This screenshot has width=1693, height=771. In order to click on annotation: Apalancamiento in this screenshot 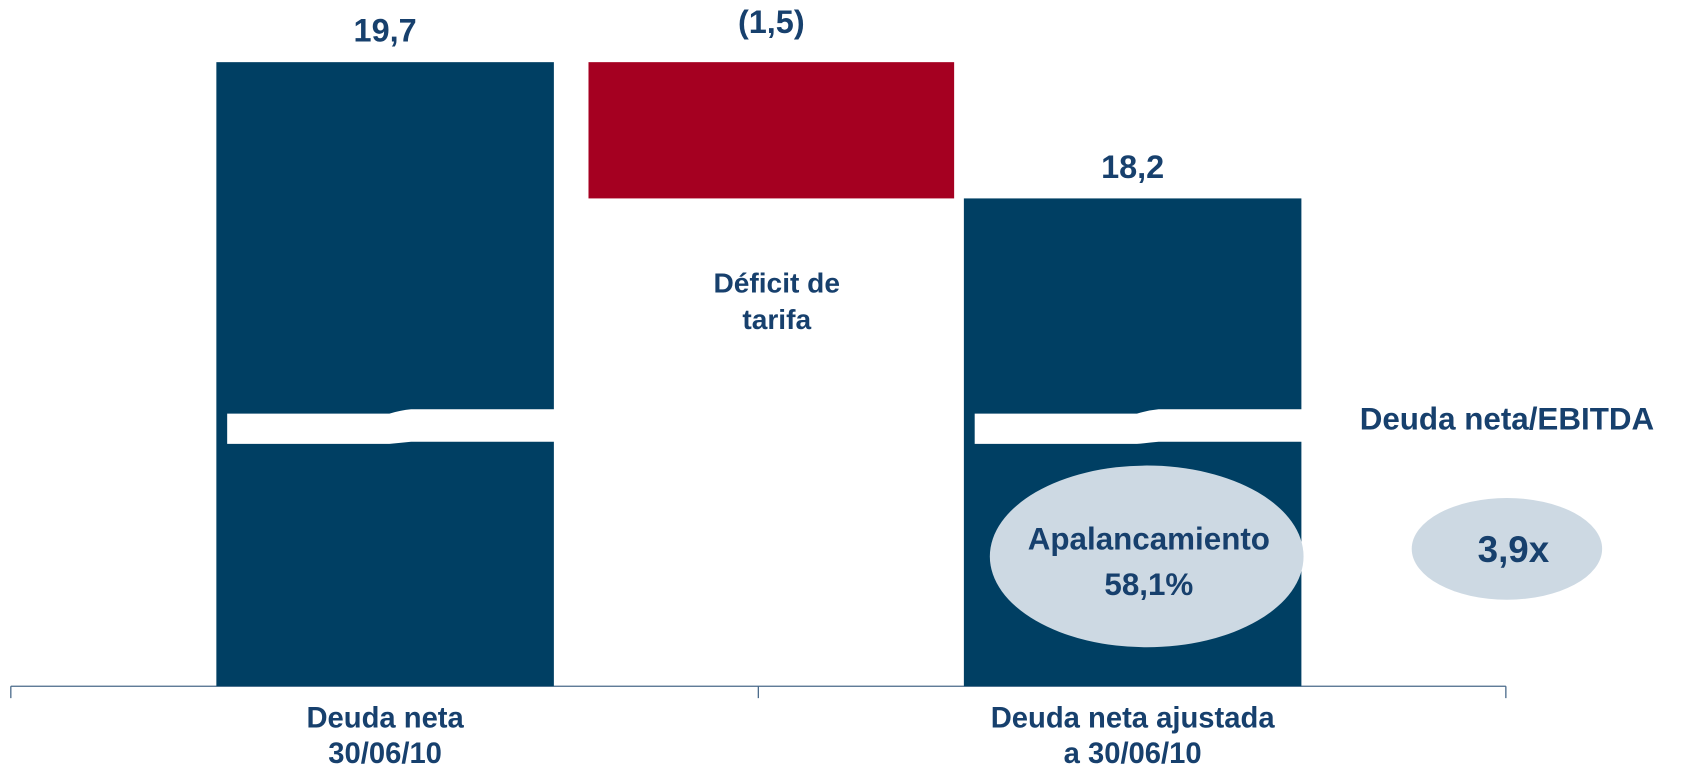, I will do `click(1149, 539)`.